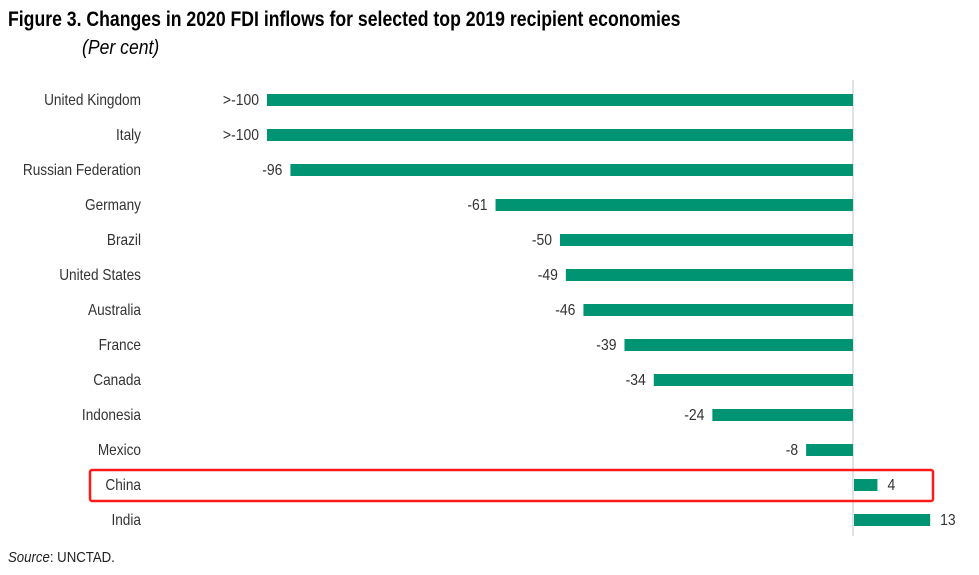  Describe the element at coordinates (560, 135) in the screenshot. I see `bar-italy` at that location.